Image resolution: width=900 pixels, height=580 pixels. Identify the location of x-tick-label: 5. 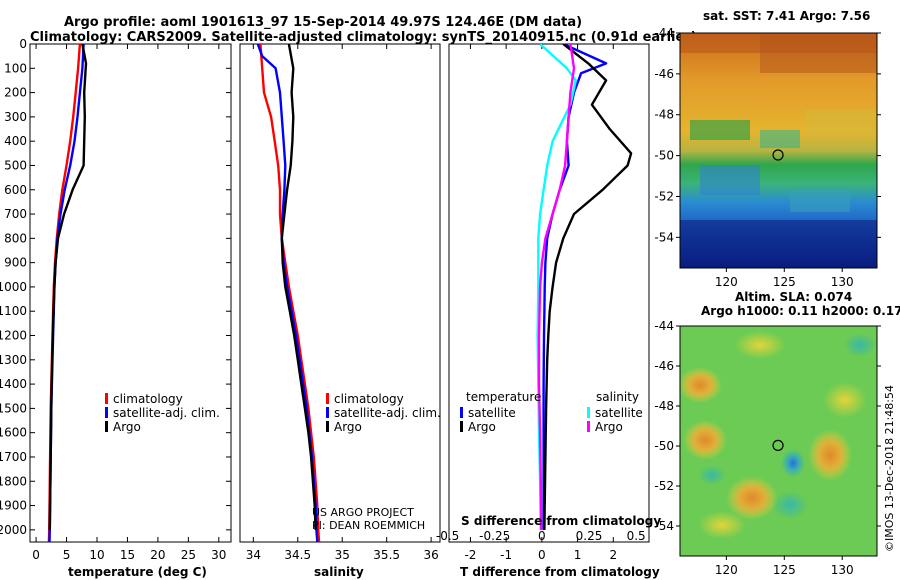
(67, 555).